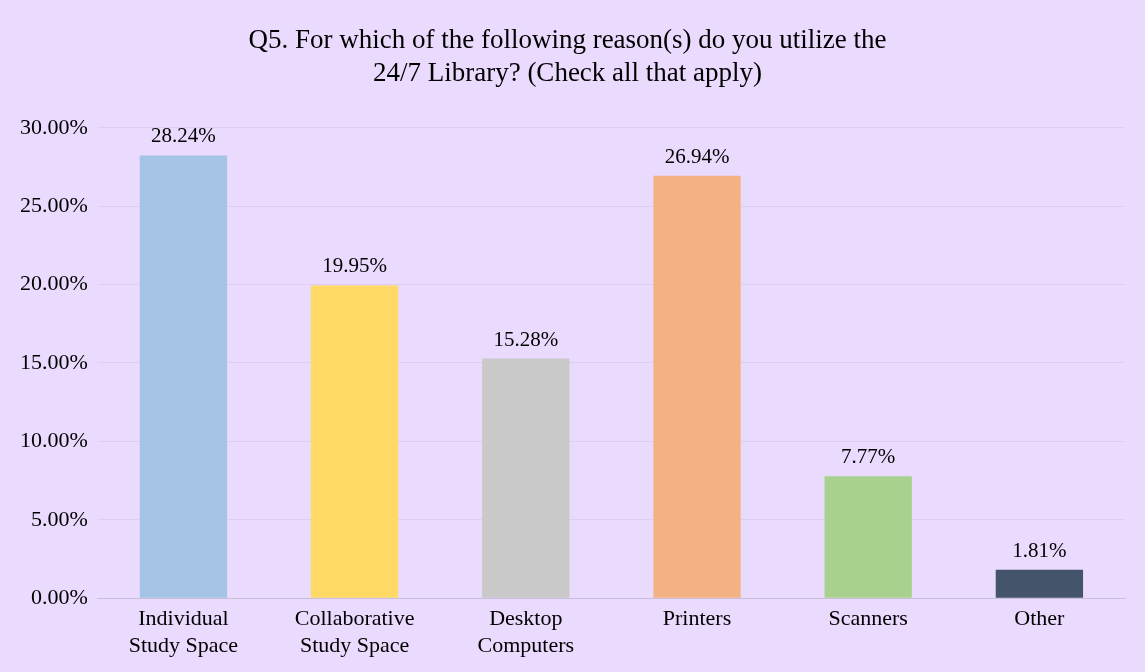 The image size is (1145, 672). Describe the element at coordinates (868, 456) in the screenshot. I see `data-label: 7.77%` at that location.